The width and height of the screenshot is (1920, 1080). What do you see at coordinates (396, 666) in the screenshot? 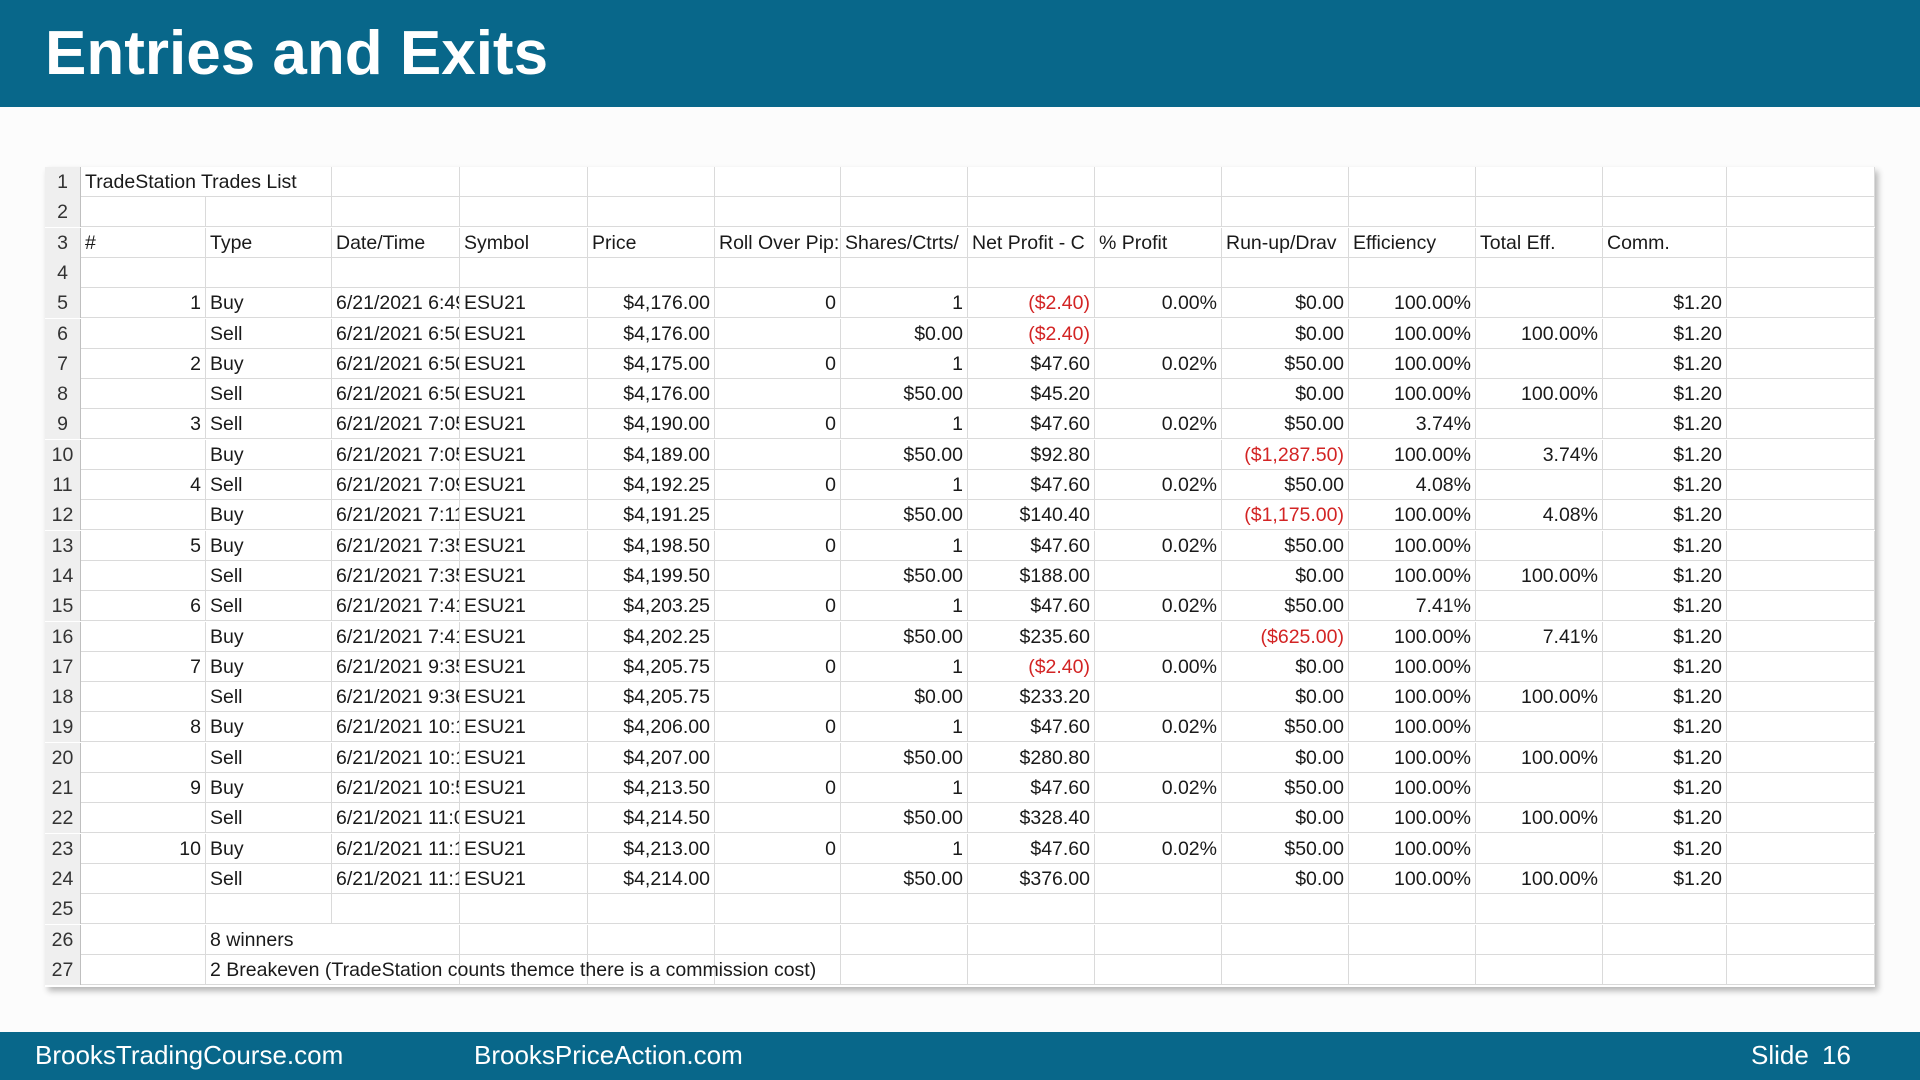
I see `date-time-cell: 6/21/2021 9:35` at bounding box center [396, 666].